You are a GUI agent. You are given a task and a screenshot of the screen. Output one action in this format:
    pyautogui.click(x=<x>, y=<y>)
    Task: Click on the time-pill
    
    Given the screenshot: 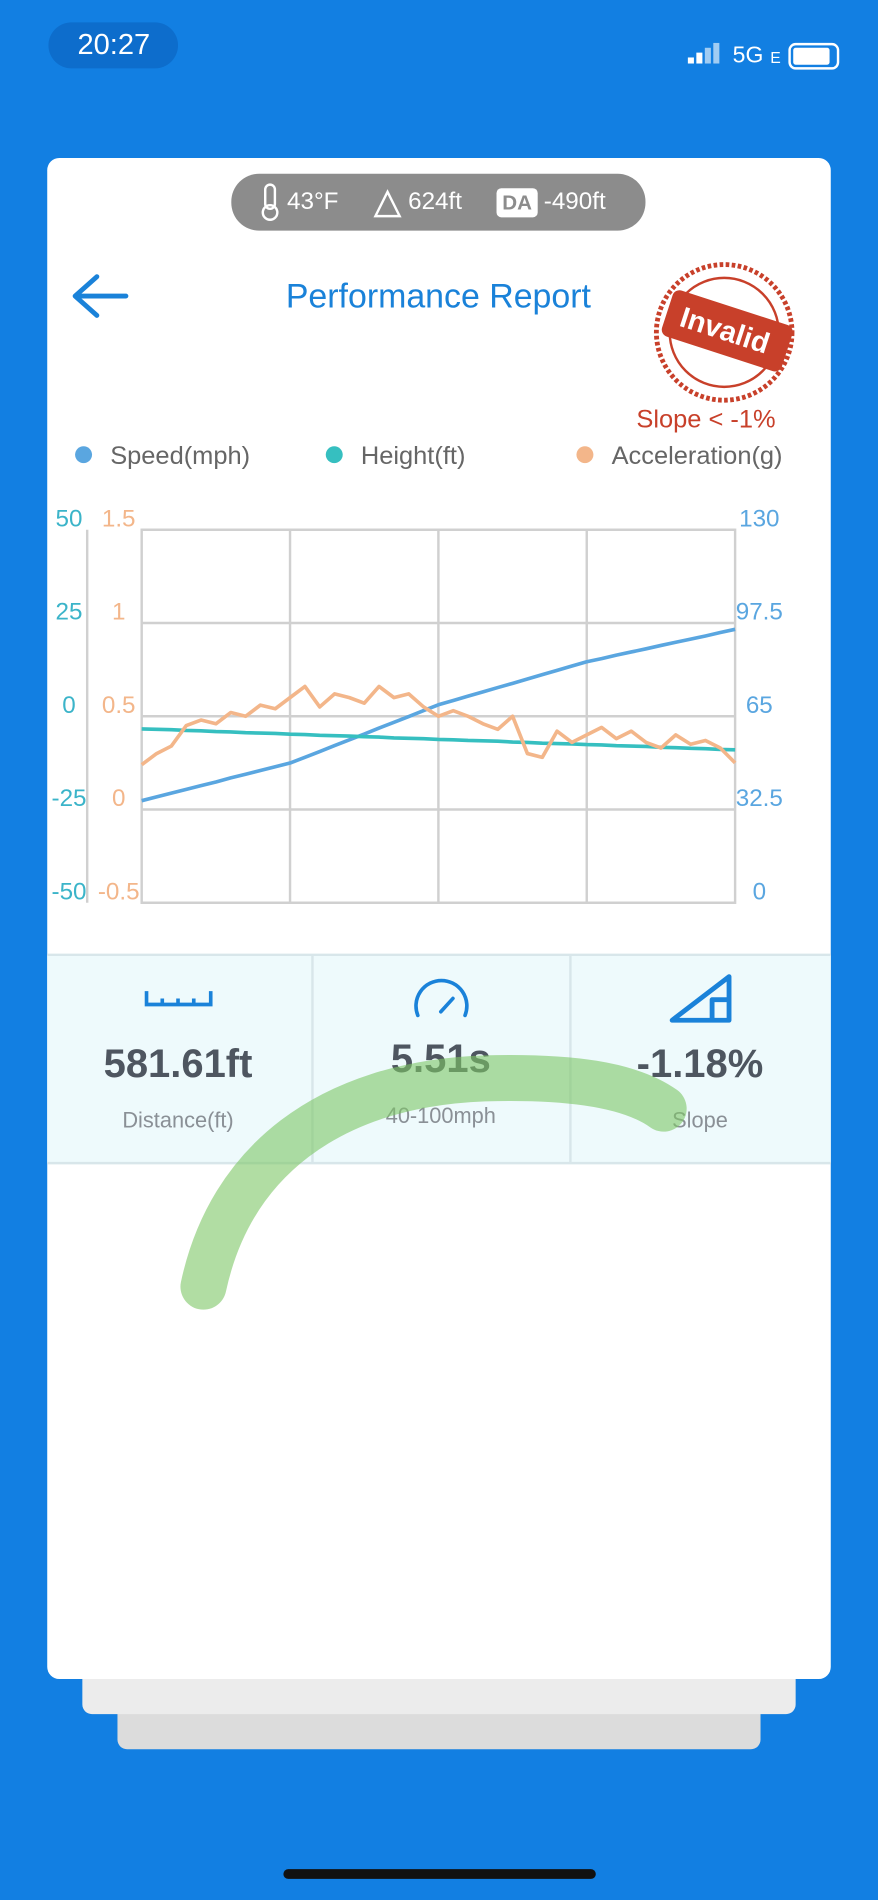 What is the action you would take?
    pyautogui.click(x=113, y=45)
    